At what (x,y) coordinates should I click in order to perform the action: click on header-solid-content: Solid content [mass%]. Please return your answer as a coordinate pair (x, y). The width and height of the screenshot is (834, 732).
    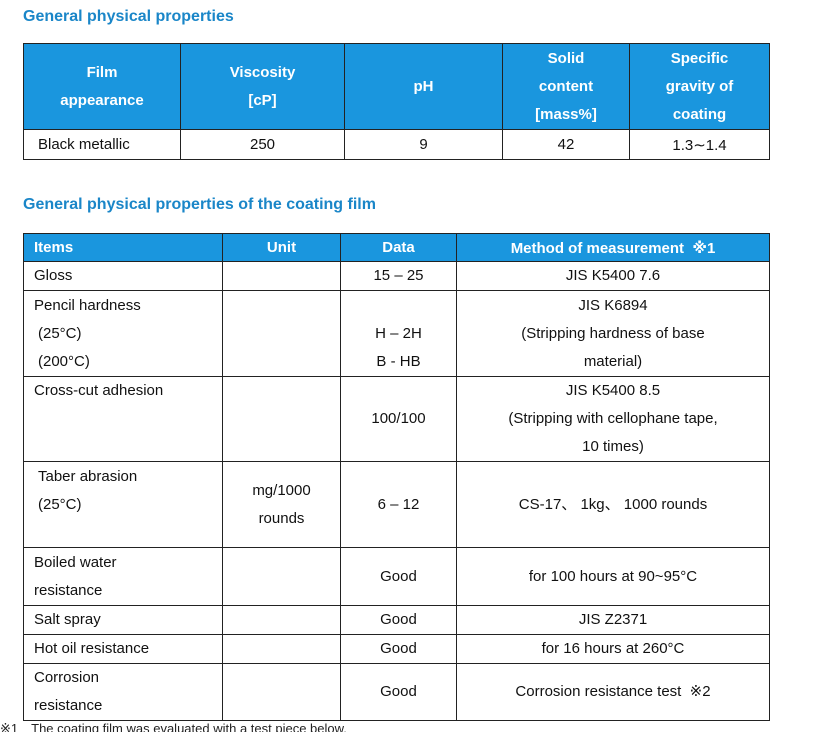
    Looking at the image, I should click on (566, 86).